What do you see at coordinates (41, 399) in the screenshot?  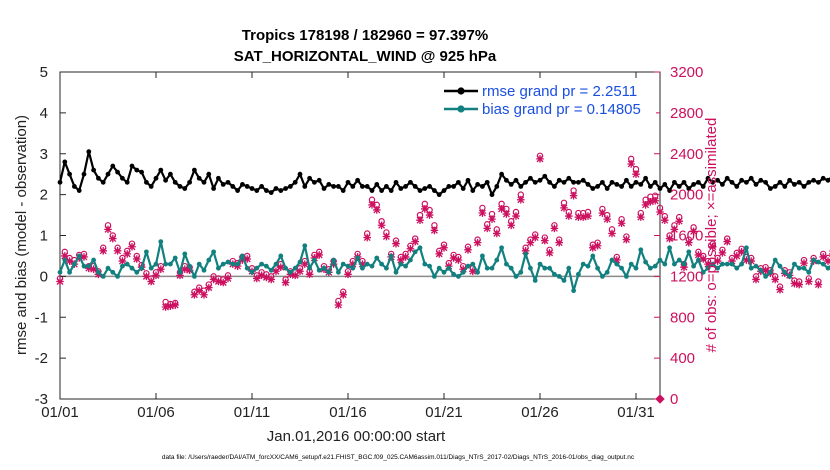 I see `y-left-tick-label: -3` at bounding box center [41, 399].